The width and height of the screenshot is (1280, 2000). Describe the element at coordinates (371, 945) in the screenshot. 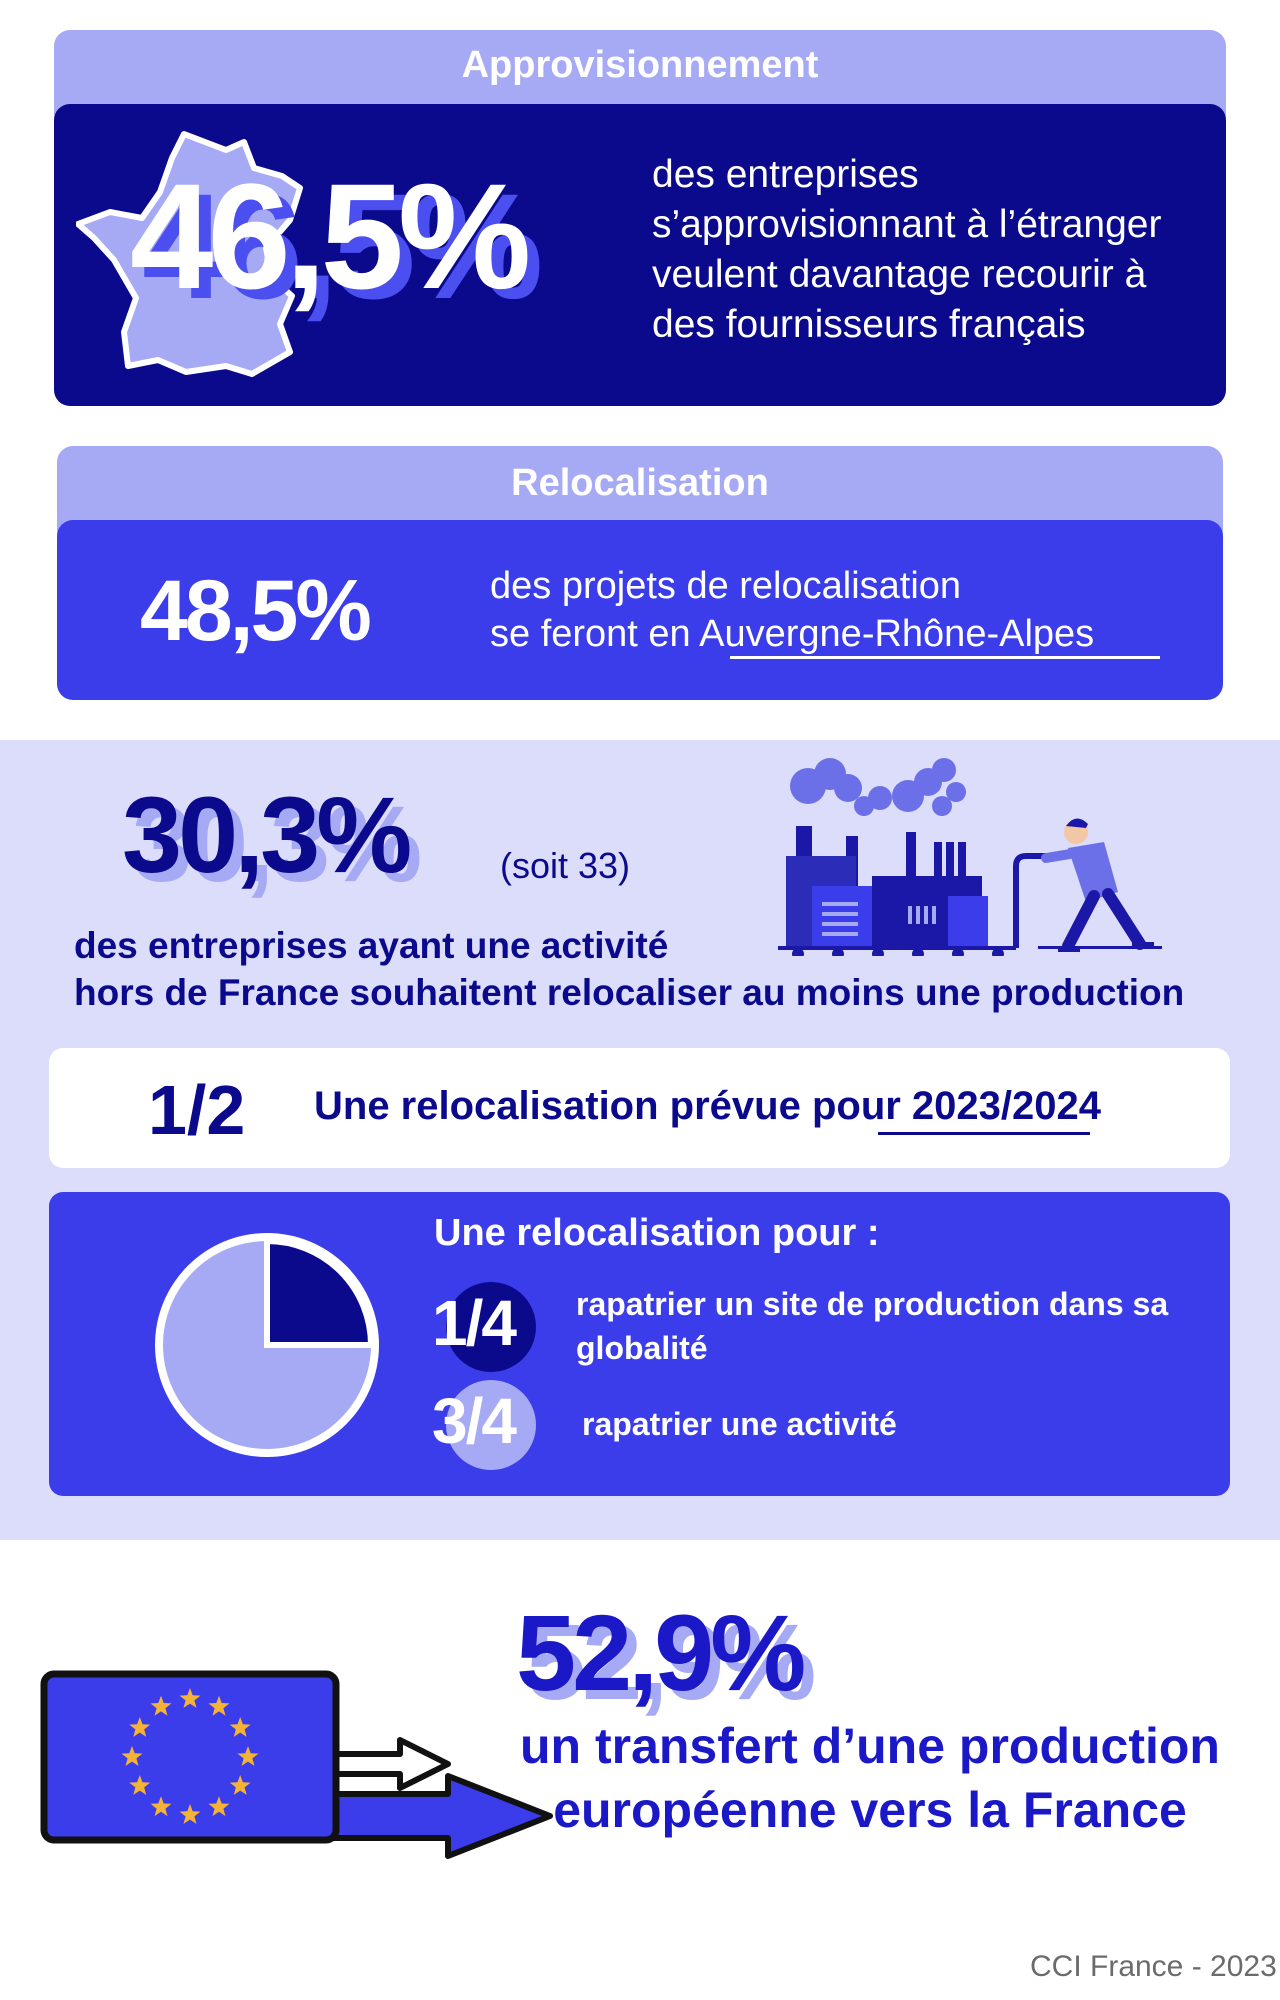

I see `relocaliser-line-1: des entreprises ayant une activité` at that location.